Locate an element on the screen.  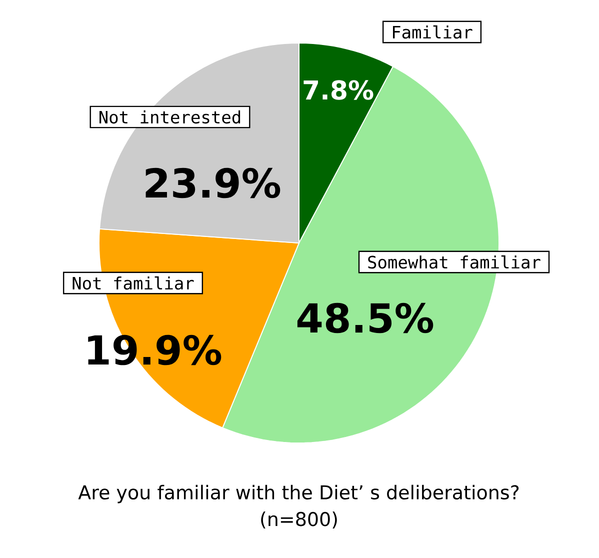
data-label: 7.8% is located at coordinates (339, 90).